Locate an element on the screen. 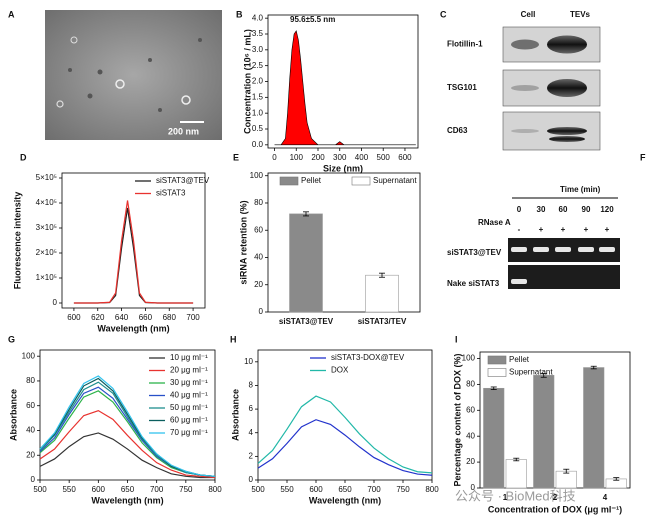 This screenshot has height=522, width=661. legend-label: 10 μg ml⁻¹ is located at coordinates (189, 357).